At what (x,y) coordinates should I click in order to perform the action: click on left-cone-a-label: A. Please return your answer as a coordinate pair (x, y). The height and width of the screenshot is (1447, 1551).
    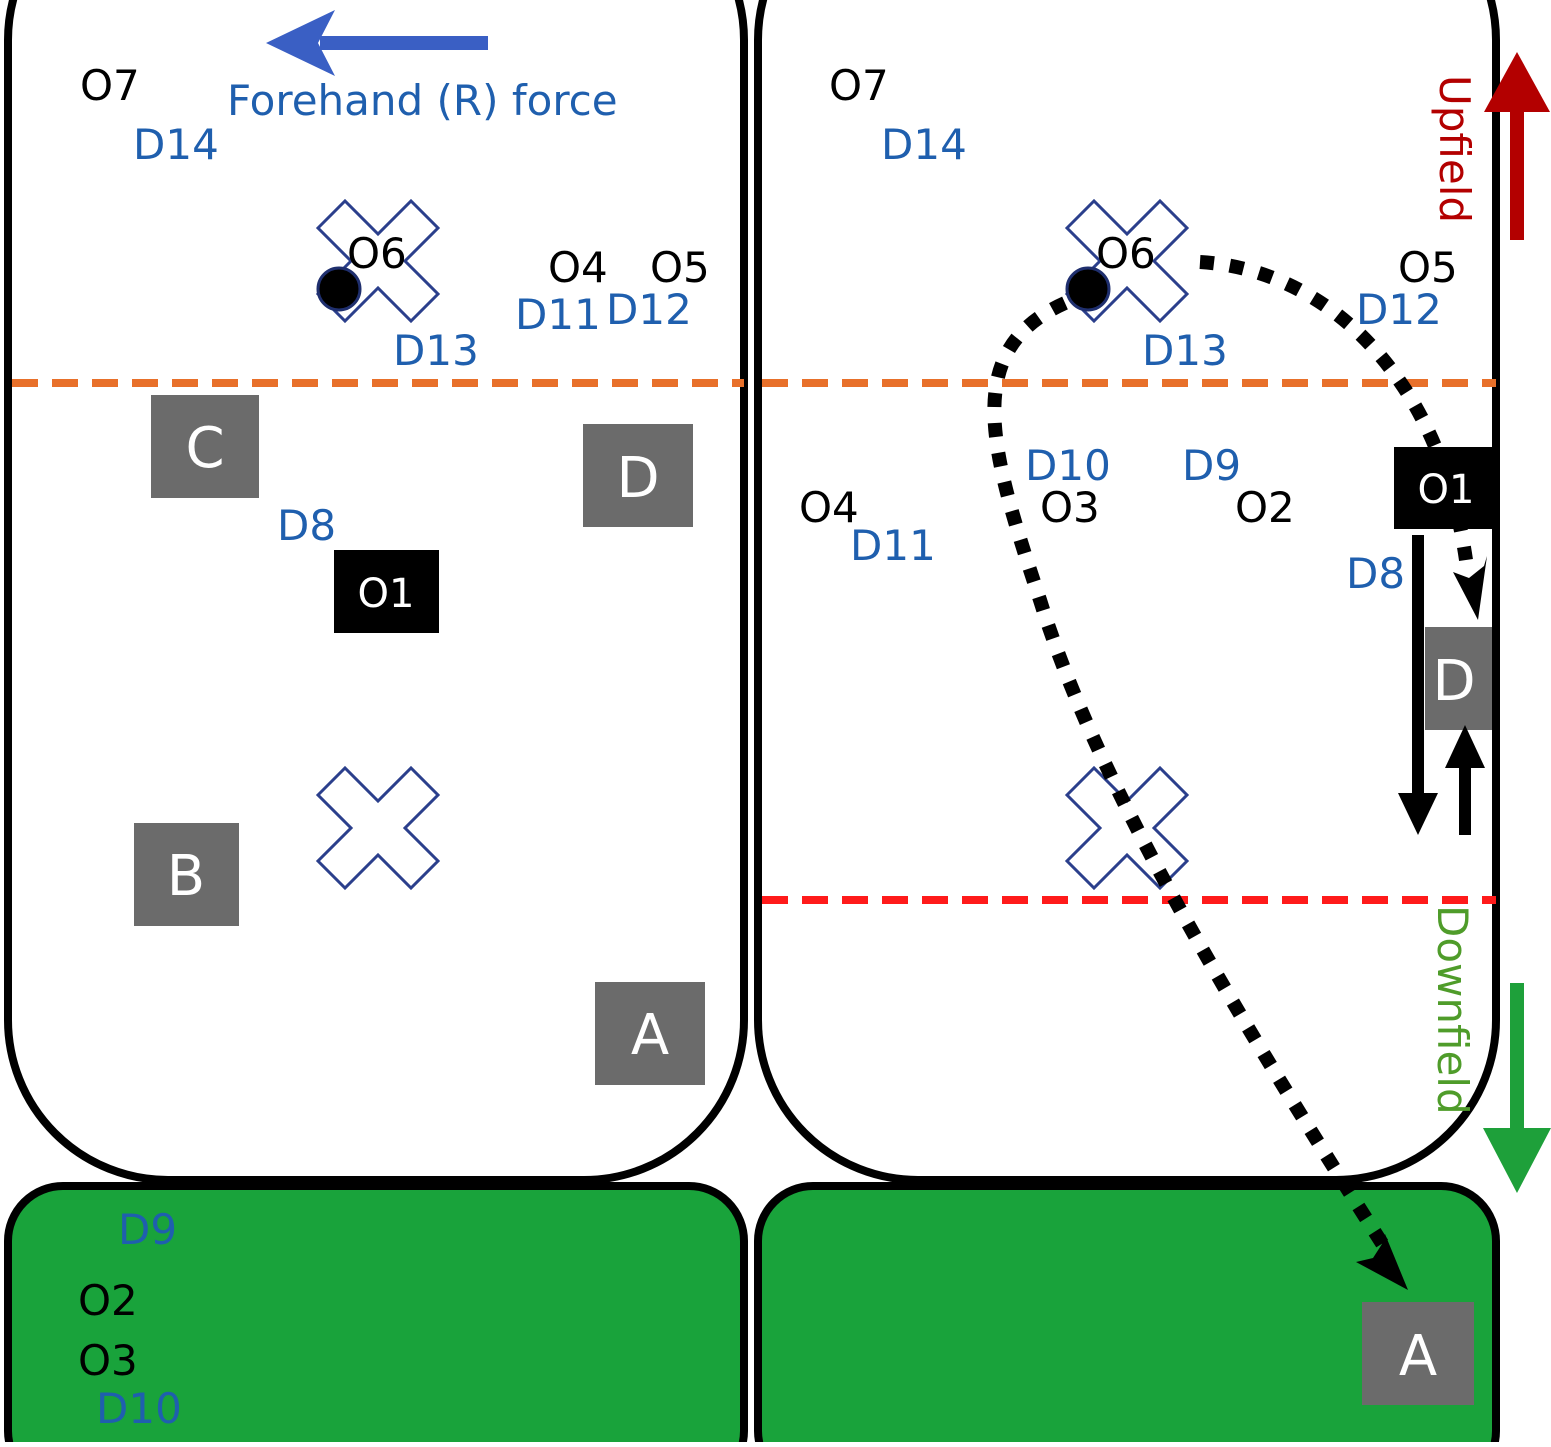
    Looking at the image, I should click on (650, 1035).